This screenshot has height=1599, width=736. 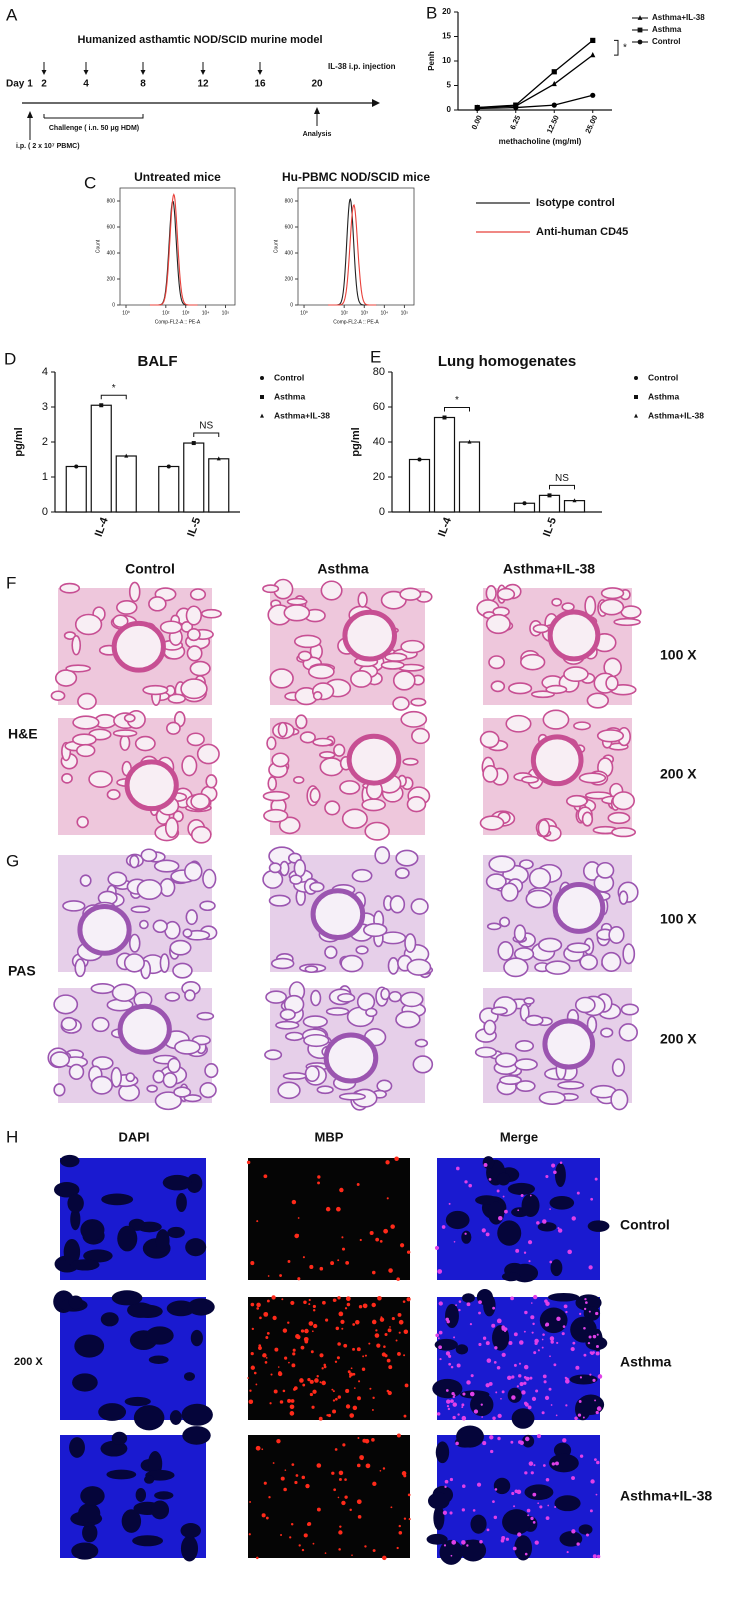 I want to click on fluorescence-image, so click(x=329, y=1358).